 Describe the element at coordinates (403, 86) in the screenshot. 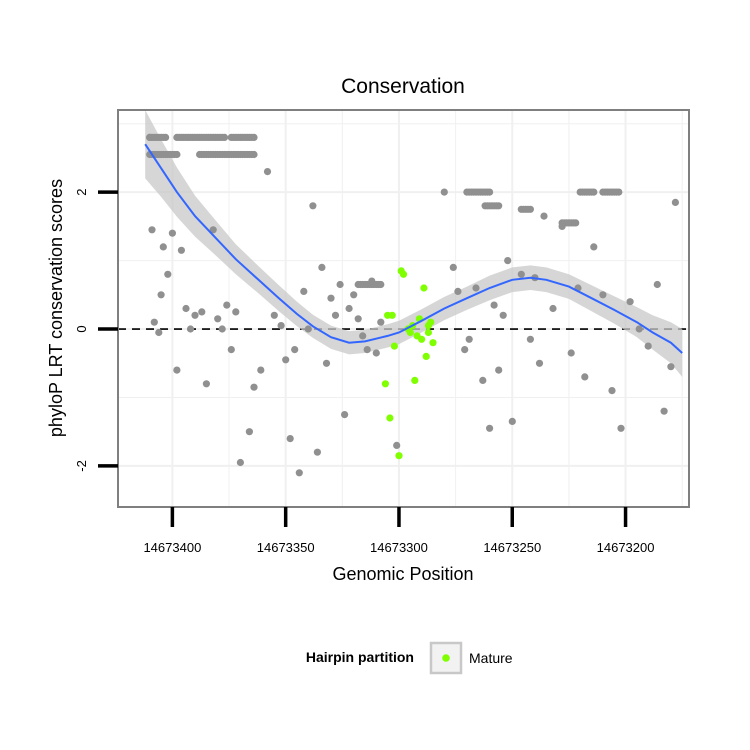

I see `chart-title: Conservation` at that location.